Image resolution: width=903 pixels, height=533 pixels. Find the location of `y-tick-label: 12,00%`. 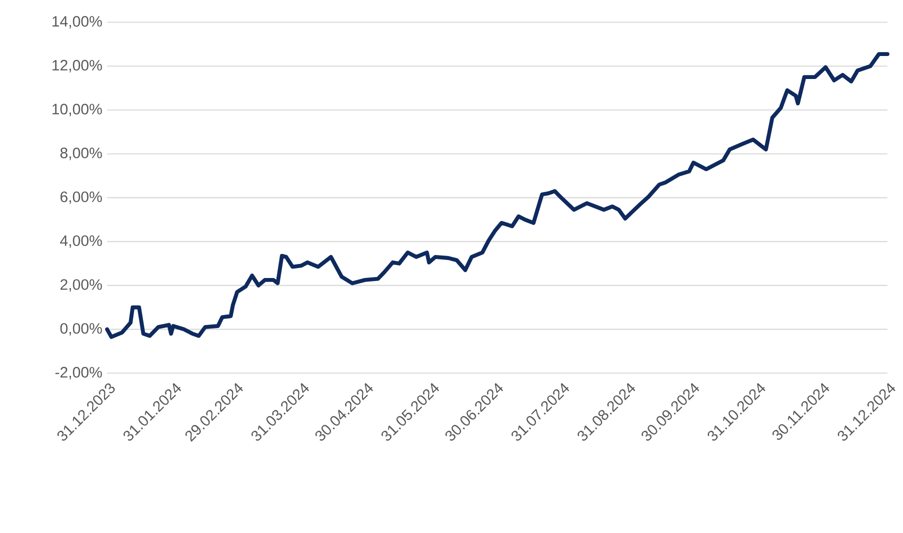

y-tick-label: 12,00% is located at coordinates (77, 66).